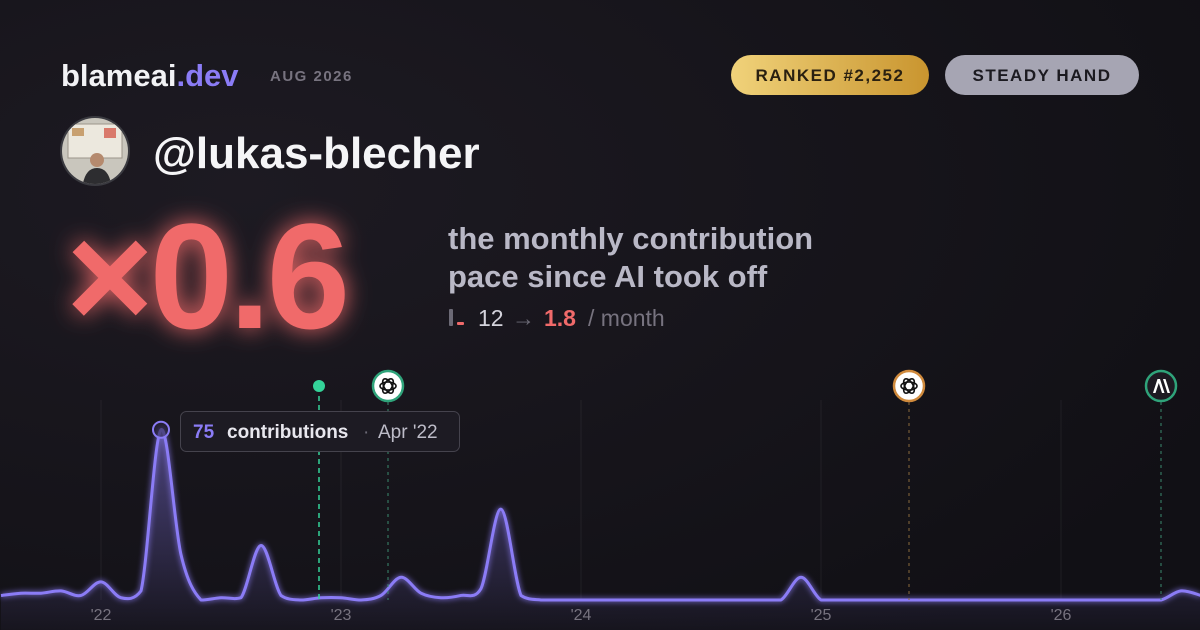 The width and height of the screenshot is (1200, 630). I want to click on style-badge, so click(1042, 75).